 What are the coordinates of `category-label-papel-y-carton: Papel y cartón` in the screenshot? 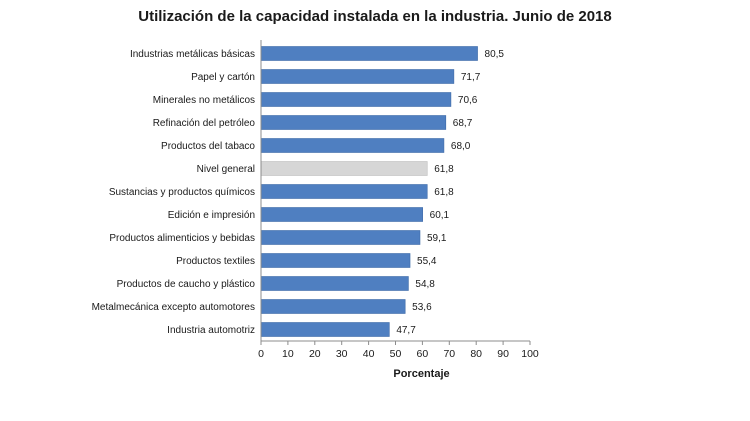 It's located at (223, 77).